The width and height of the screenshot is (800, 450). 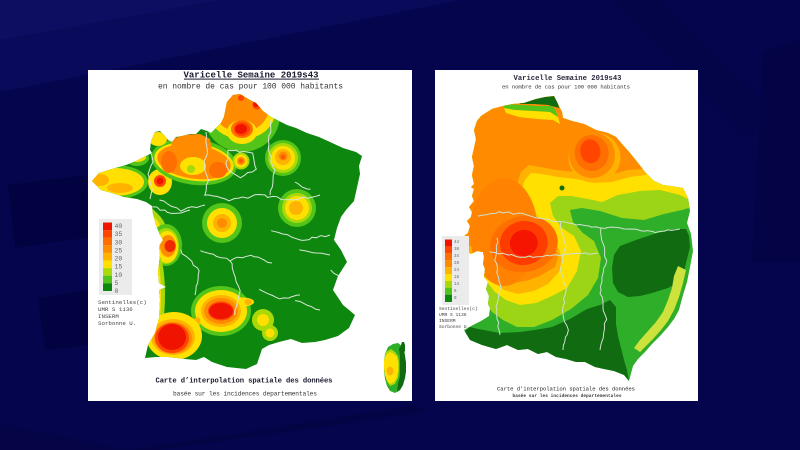 What do you see at coordinates (119, 234) in the screenshot?
I see `svg-text: 35` at bounding box center [119, 234].